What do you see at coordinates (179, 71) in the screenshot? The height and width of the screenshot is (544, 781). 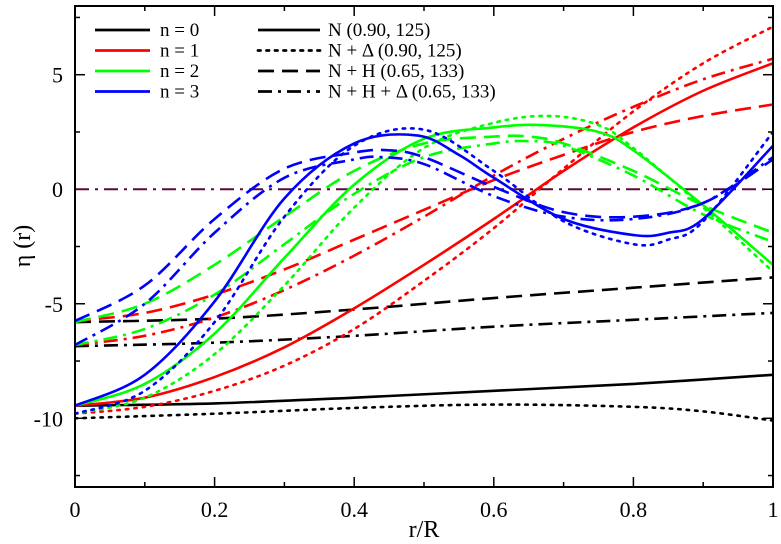 I see `legend-color-label: n = 2` at bounding box center [179, 71].